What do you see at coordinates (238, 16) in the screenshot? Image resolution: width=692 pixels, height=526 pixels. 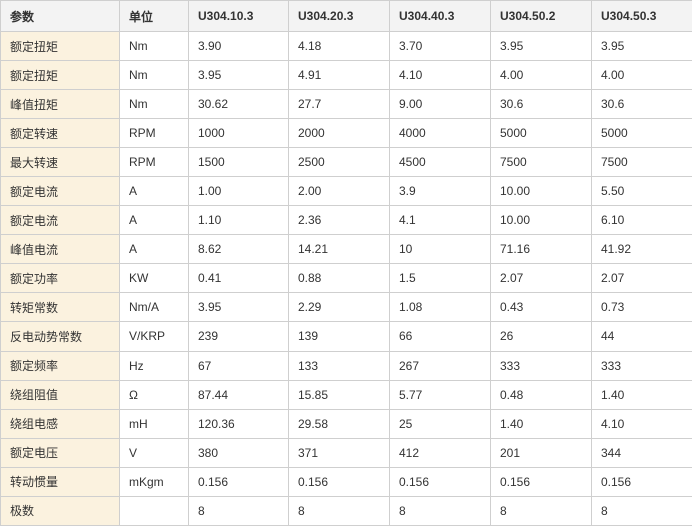 I see `header-model: U304.10.3` at bounding box center [238, 16].